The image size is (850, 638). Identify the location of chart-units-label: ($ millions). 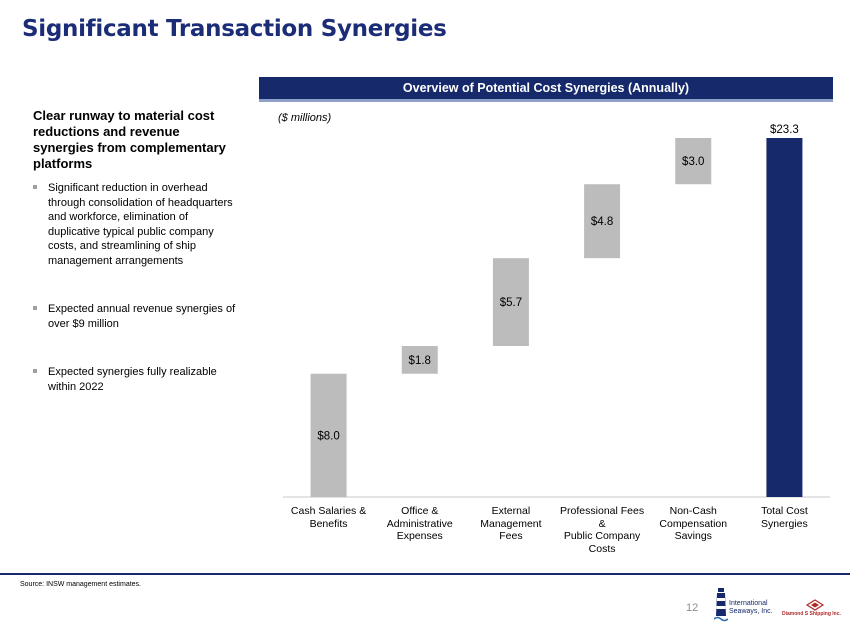
(305, 118).